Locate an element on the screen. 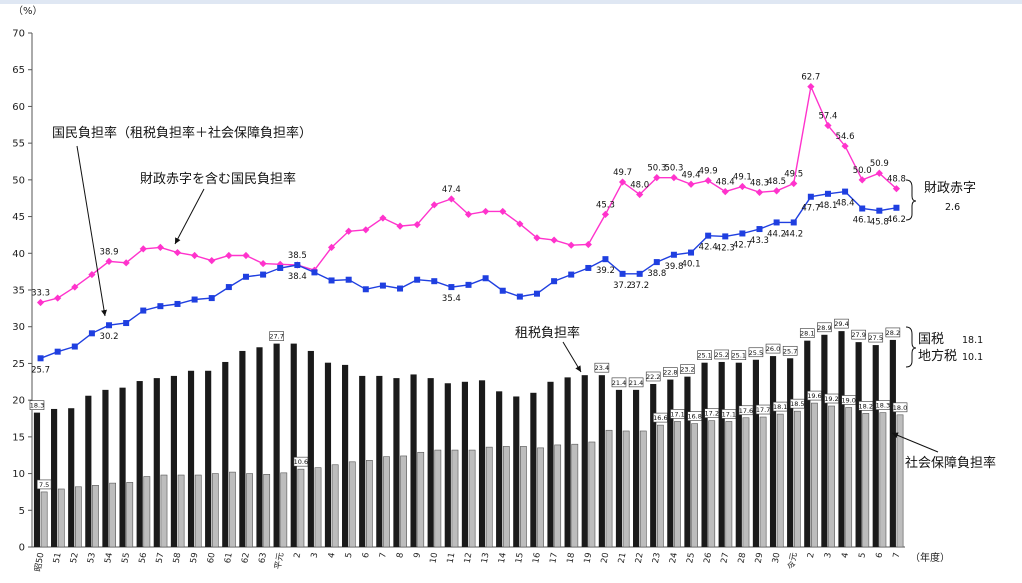  national-data-label: 39.8 is located at coordinates (673, 267).